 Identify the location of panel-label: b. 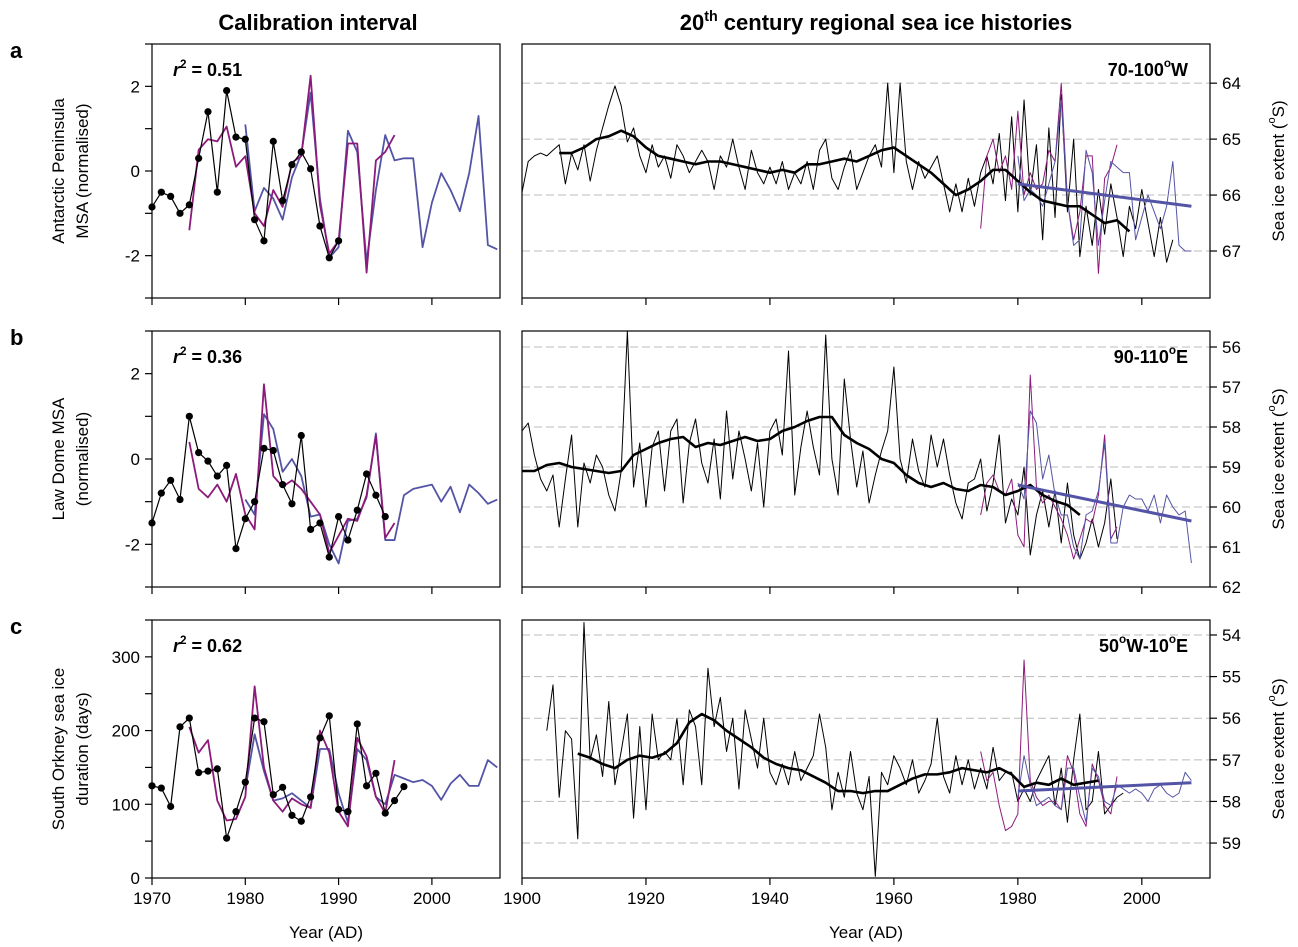
(16, 337).